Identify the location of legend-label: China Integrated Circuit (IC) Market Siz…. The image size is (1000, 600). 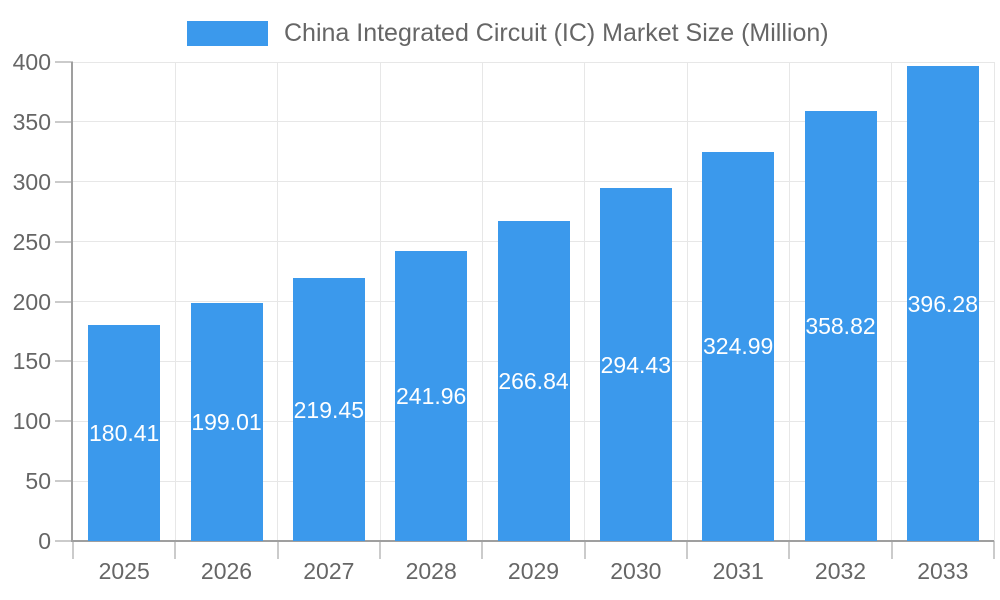
(556, 33).